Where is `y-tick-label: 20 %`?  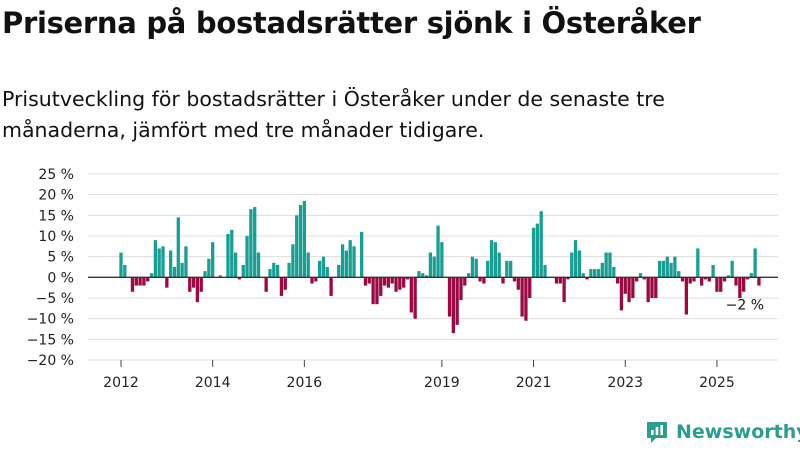
y-tick-label: 20 % is located at coordinates (56, 196).